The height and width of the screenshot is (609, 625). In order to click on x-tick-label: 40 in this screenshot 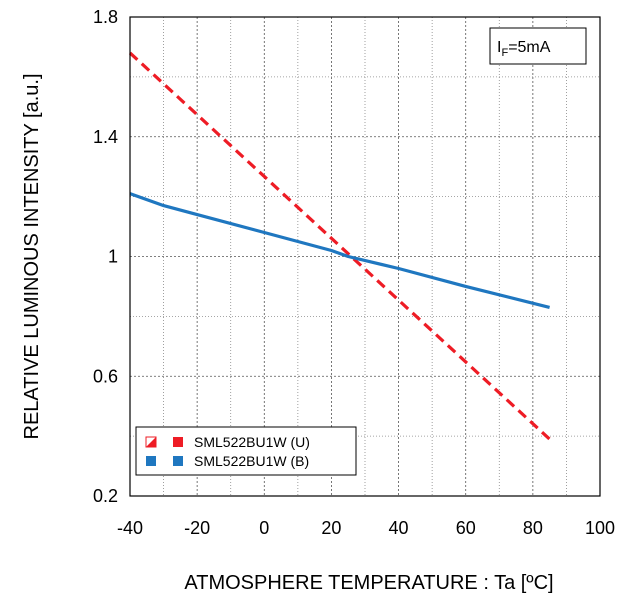, I will do `click(399, 528)`.